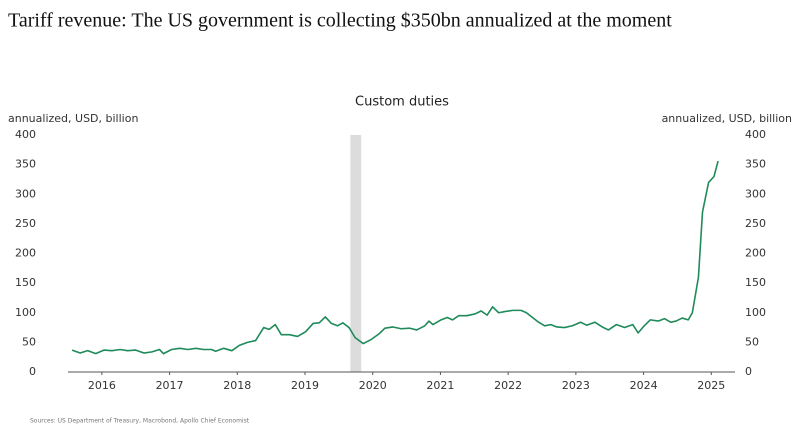 Image resolution: width=800 pixels, height=427 pixels. I want to click on x-tick-label: 2019, so click(305, 385).